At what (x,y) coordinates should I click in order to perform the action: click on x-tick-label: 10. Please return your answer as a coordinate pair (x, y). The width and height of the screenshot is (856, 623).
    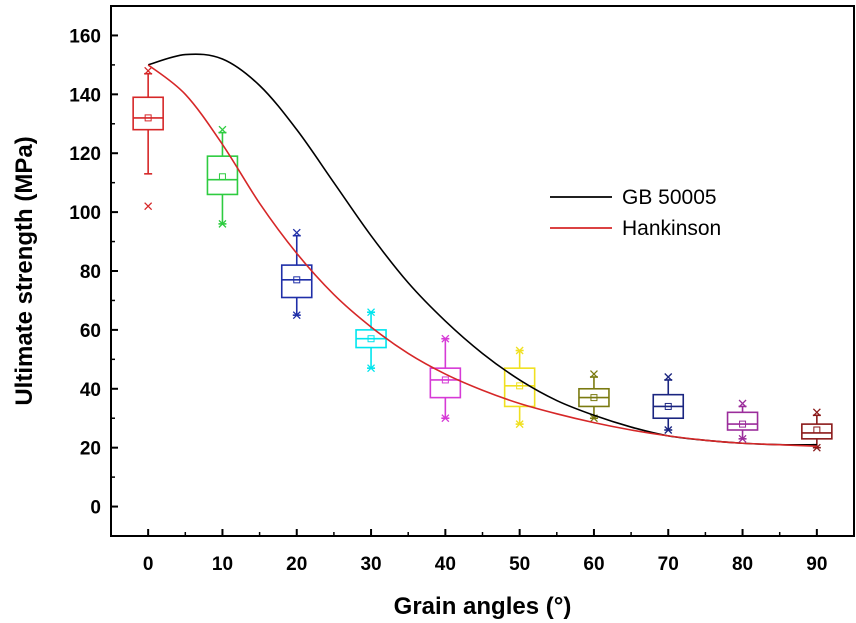
    Looking at the image, I should click on (222, 564).